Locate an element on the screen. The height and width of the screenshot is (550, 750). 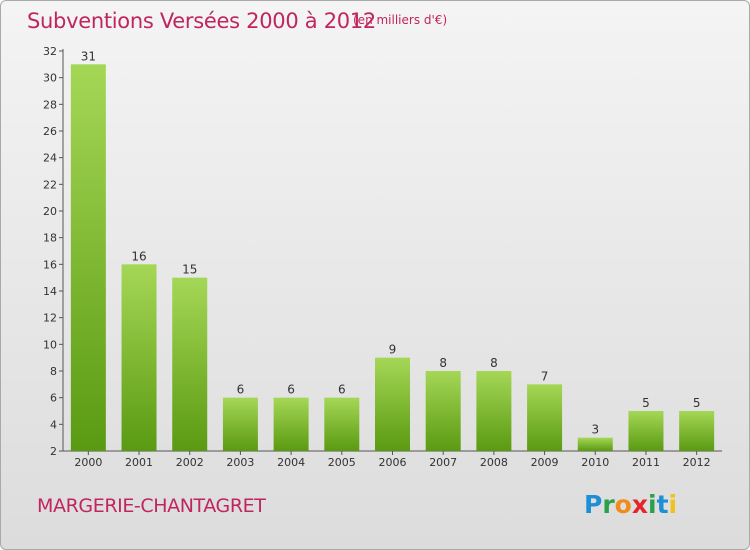
y-tick-label: 26 is located at coordinates (50, 131).